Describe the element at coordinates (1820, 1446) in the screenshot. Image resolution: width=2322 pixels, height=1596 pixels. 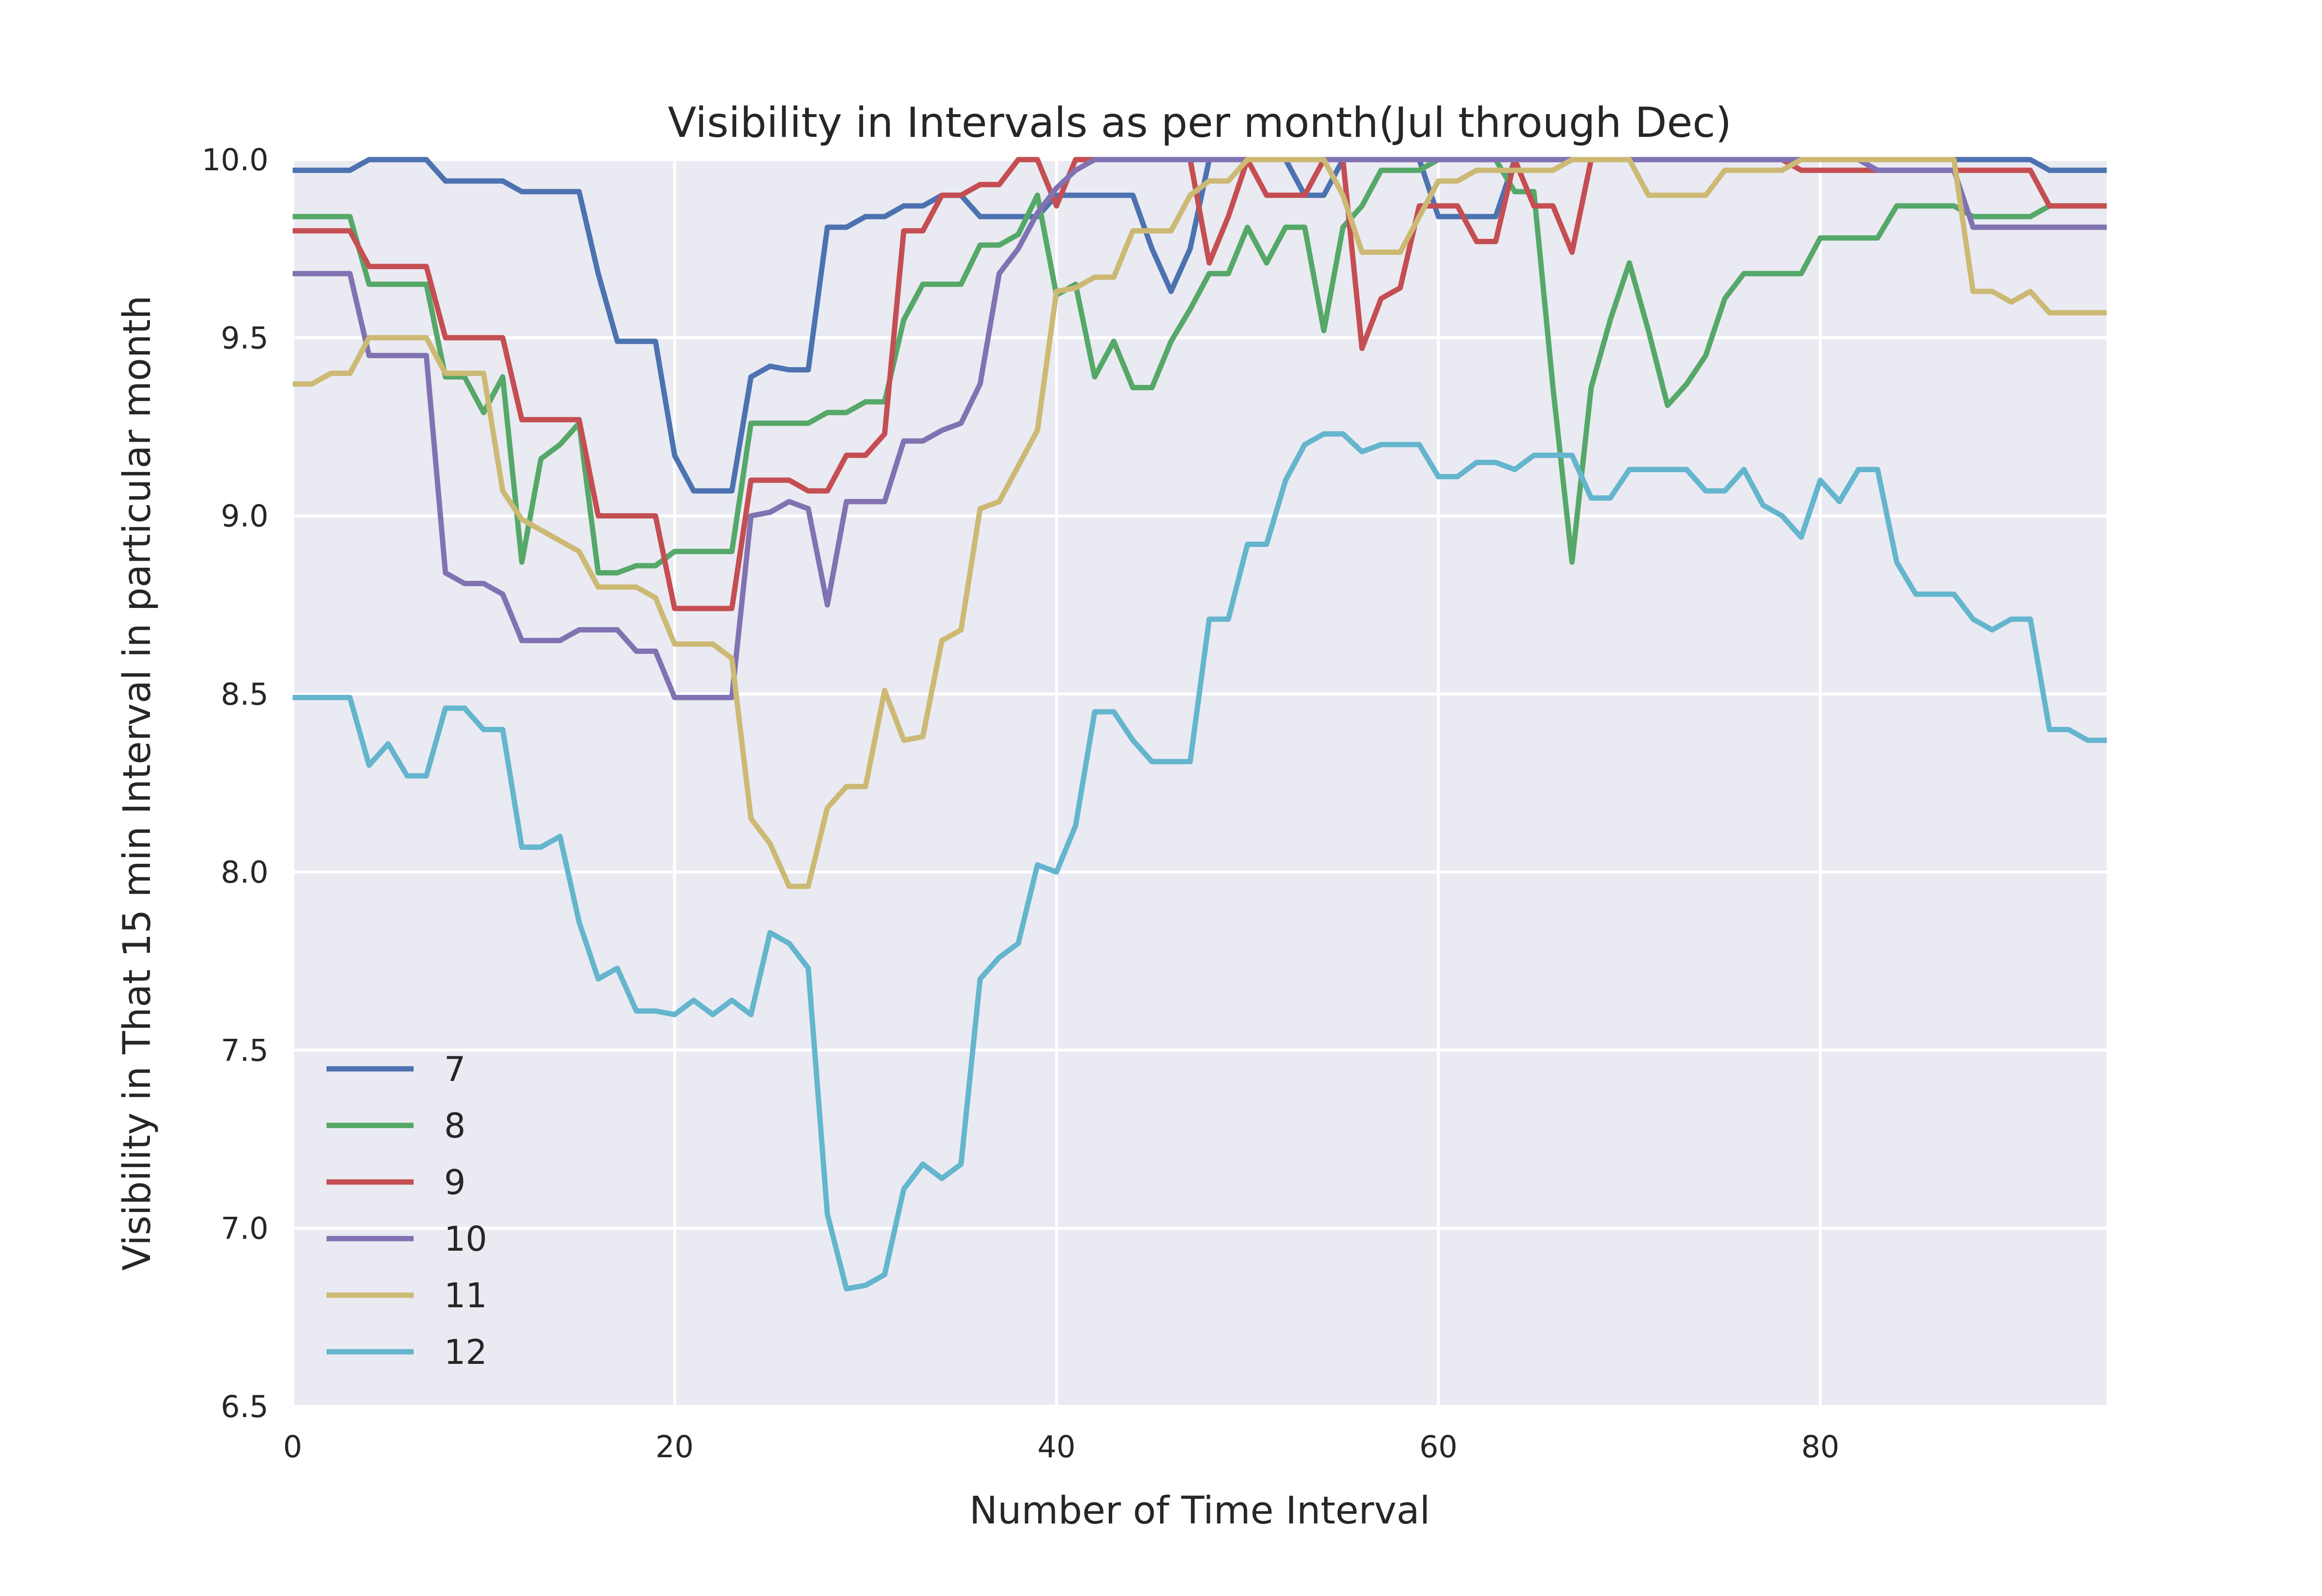
I see `x-tick-label: 80` at that location.